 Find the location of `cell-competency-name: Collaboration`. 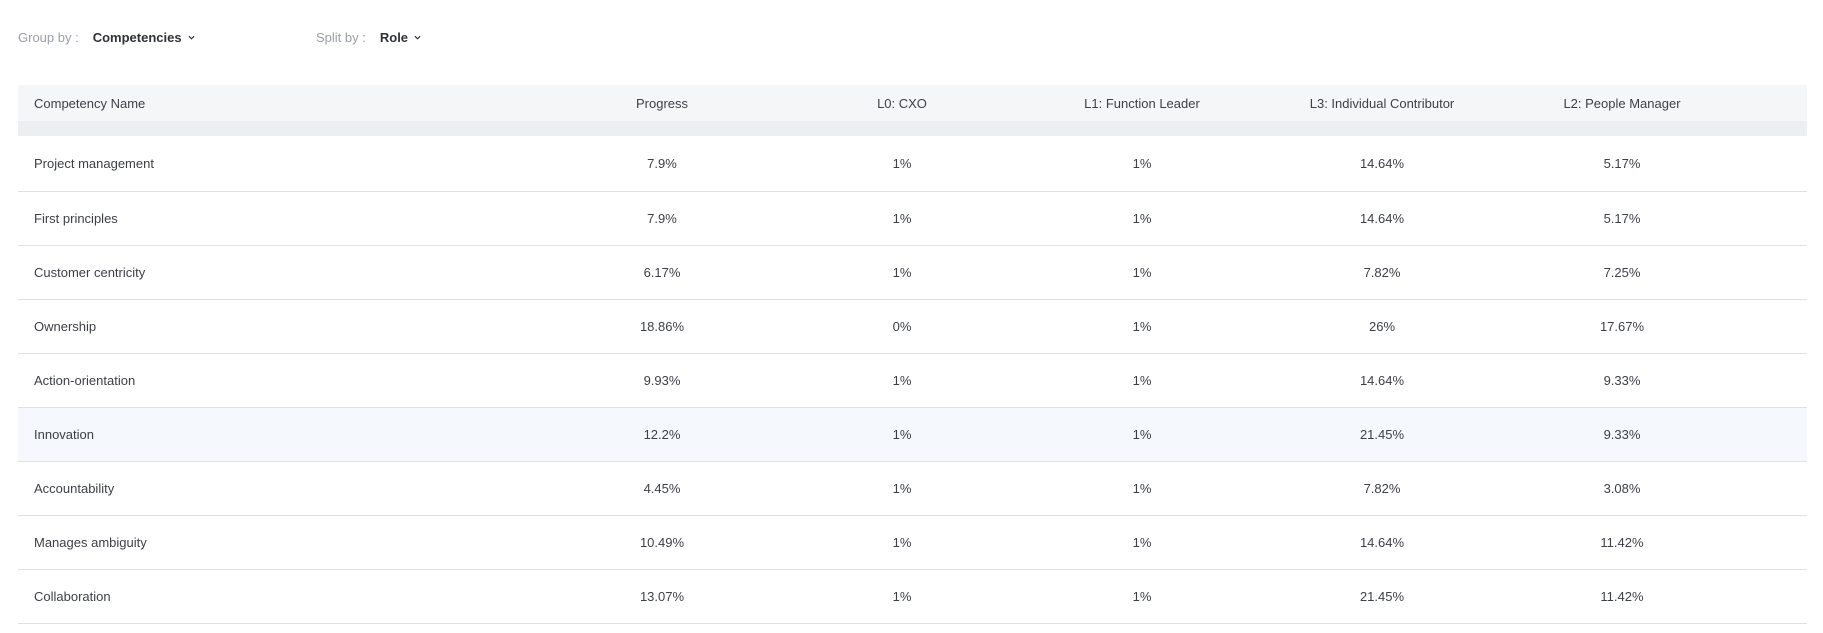

cell-competency-name: Collaboration is located at coordinates (72, 596).